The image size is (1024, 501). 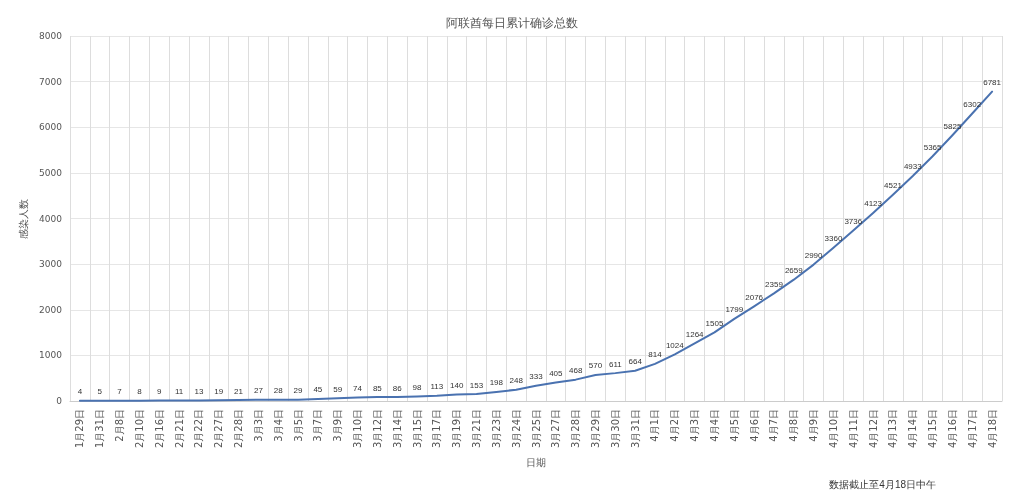 What do you see at coordinates (655, 425) in the screenshot?
I see `x-tick-label: 4月1日` at bounding box center [655, 425].